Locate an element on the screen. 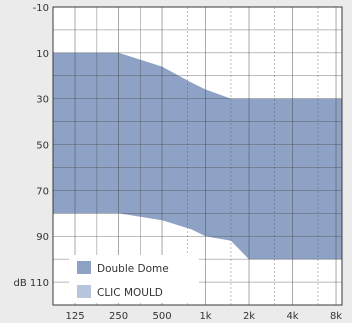 The width and height of the screenshot is (352, 323). legend-label: Double Dome is located at coordinates (133, 269).